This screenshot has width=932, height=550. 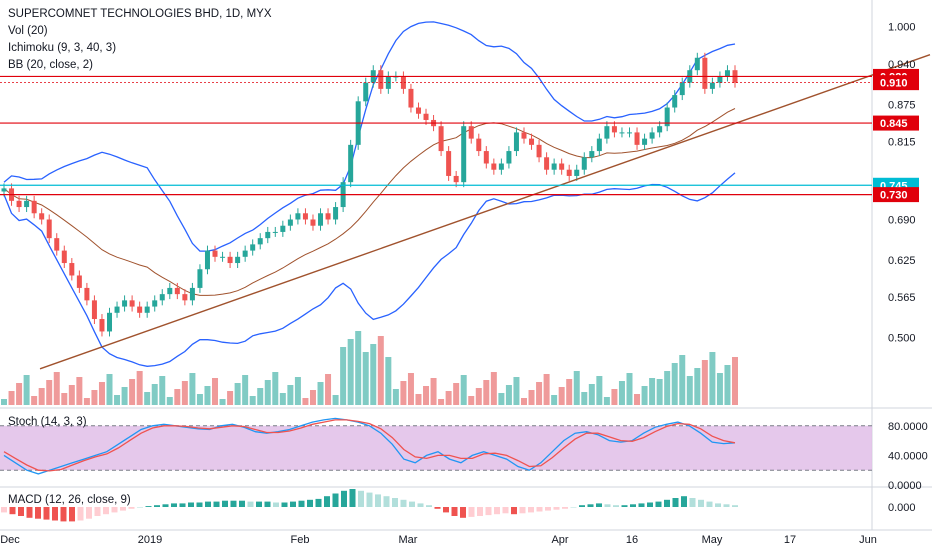 What do you see at coordinates (902, 105) in the screenshot?
I see `price-tick: 0.875` at bounding box center [902, 105].